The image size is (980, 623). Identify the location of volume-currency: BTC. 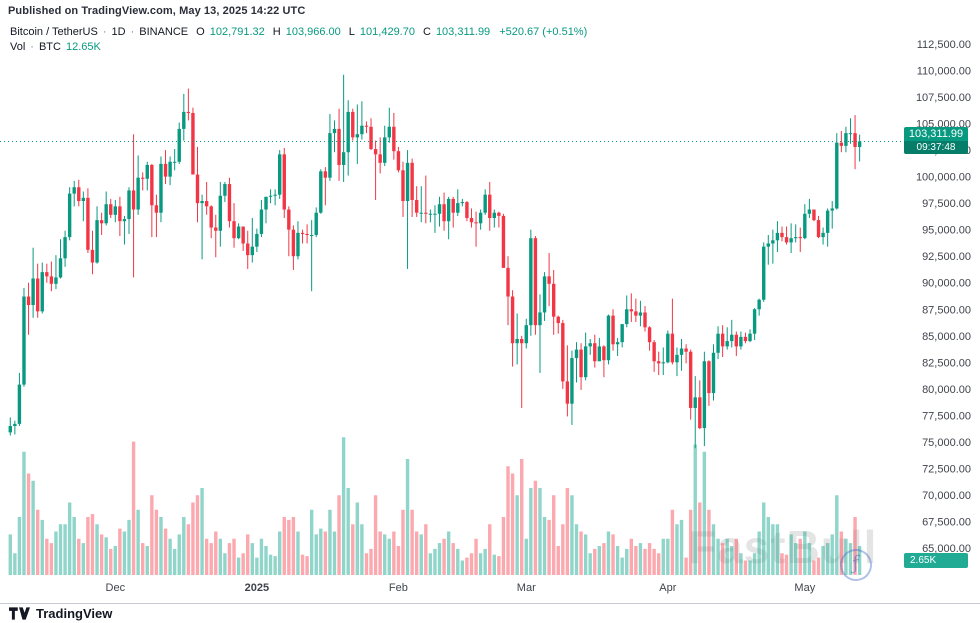
(49, 46).